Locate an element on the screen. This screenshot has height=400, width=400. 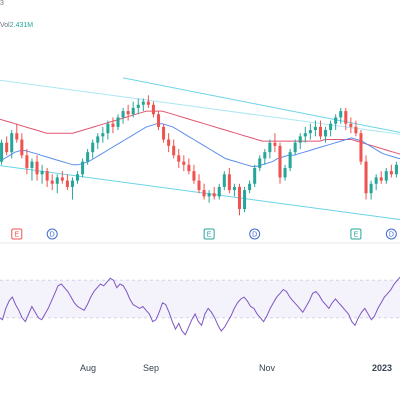
channel-lower-line is located at coordinates (200, 193).